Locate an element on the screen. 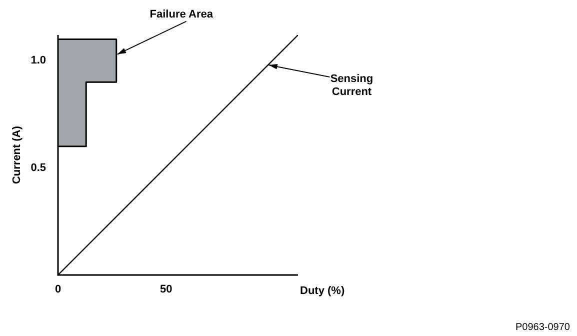 This screenshot has height=336, width=577. y-tick-label: 1.0 is located at coordinates (38, 60).